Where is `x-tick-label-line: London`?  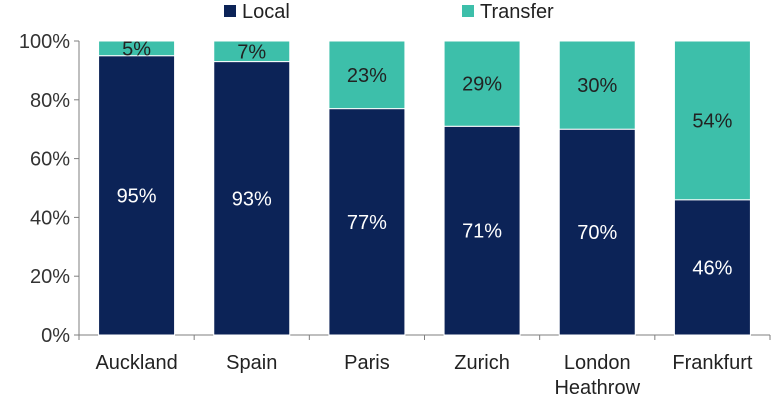
x-tick-label-line: London is located at coordinates (597, 363).